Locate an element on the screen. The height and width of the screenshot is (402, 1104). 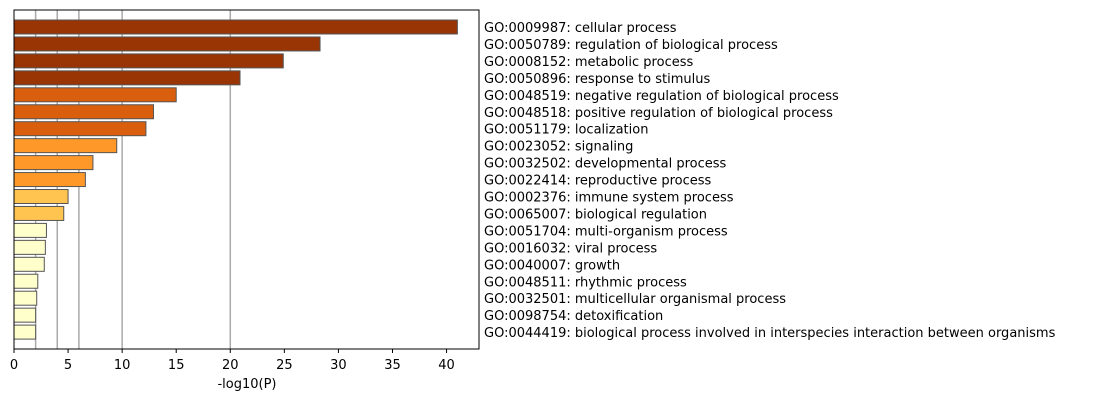
category-label: GO:0098754: detoxification is located at coordinates (573, 316).